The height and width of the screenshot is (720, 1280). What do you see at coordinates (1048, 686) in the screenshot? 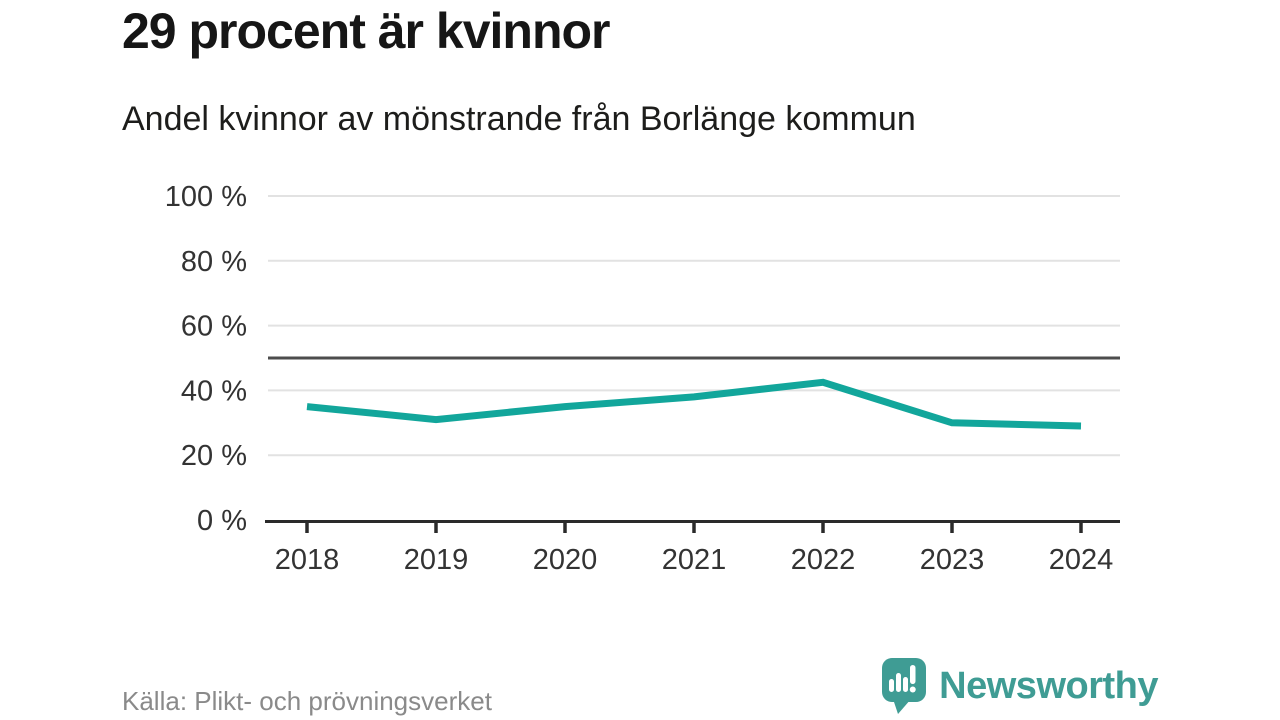
I see `newsworthy-logo-text: Newsworthy` at bounding box center [1048, 686].